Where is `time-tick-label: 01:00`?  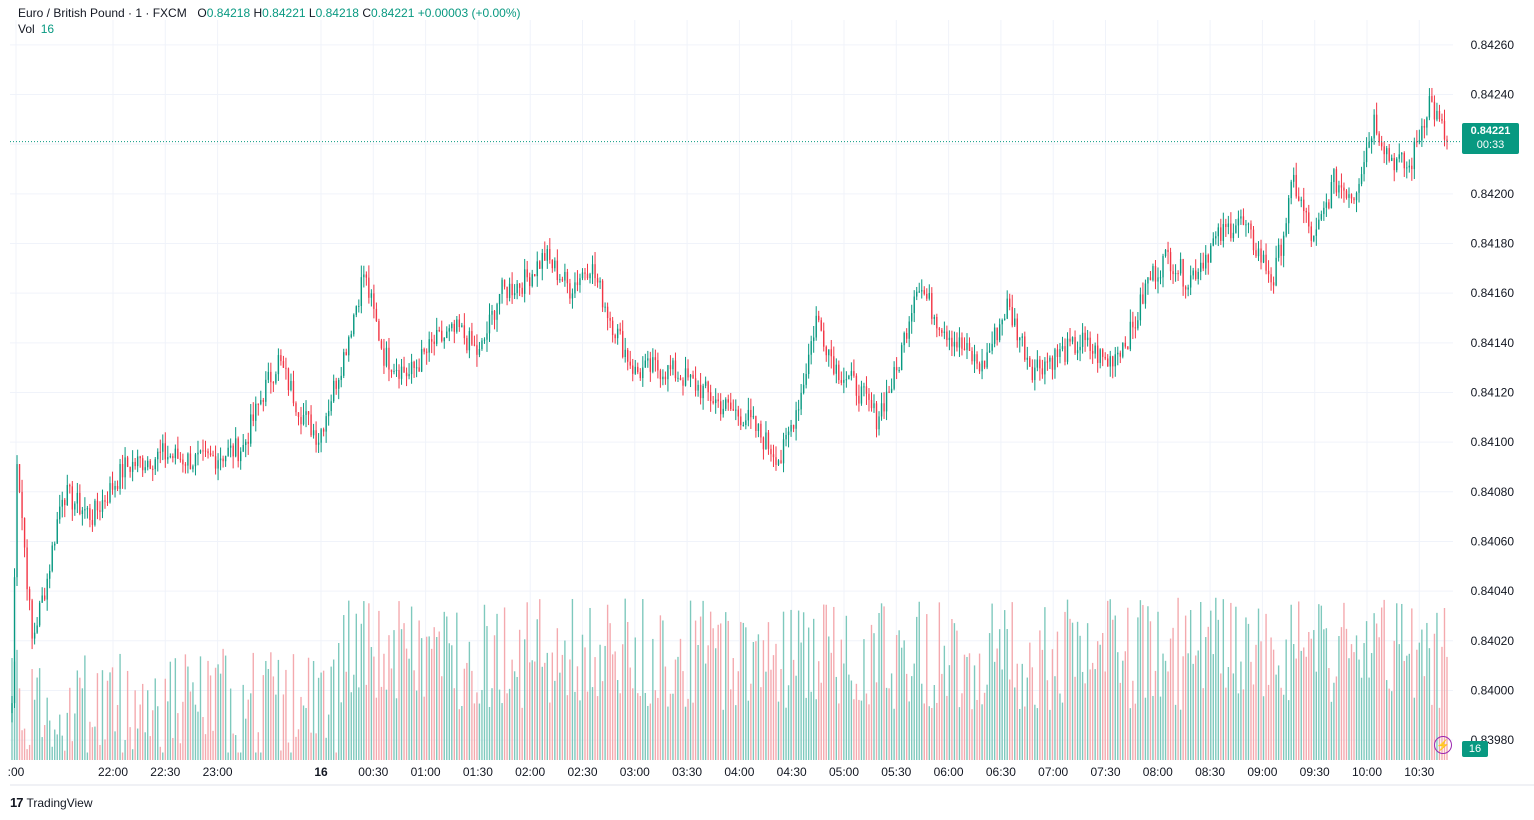
time-tick-label: 01:00 is located at coordinates (426, 772).